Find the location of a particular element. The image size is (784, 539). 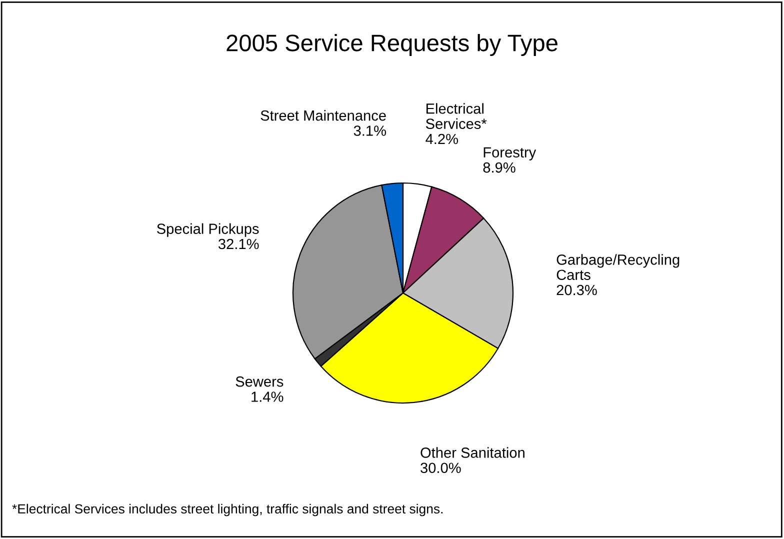

slice-label: Garbage/Recycling Carts is located at coordinates (618, 267).